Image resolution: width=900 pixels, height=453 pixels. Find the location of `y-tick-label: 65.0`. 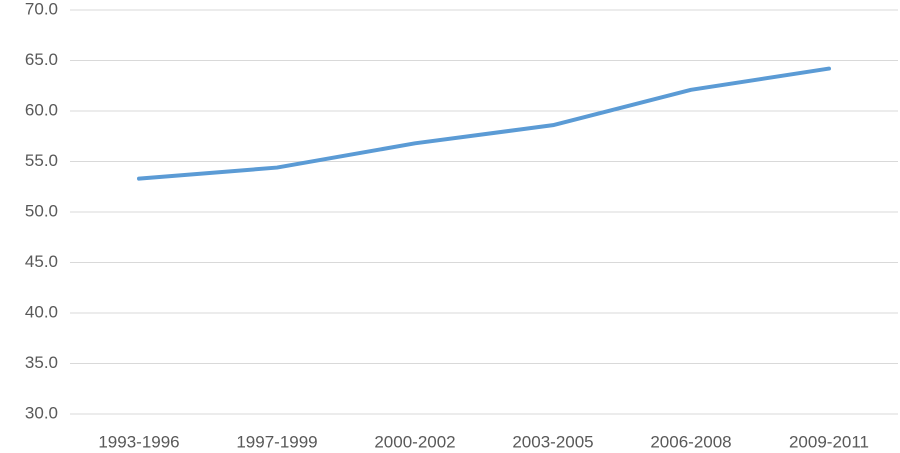

y-tick-label: 65.0 is located at coordinates (41, 59).